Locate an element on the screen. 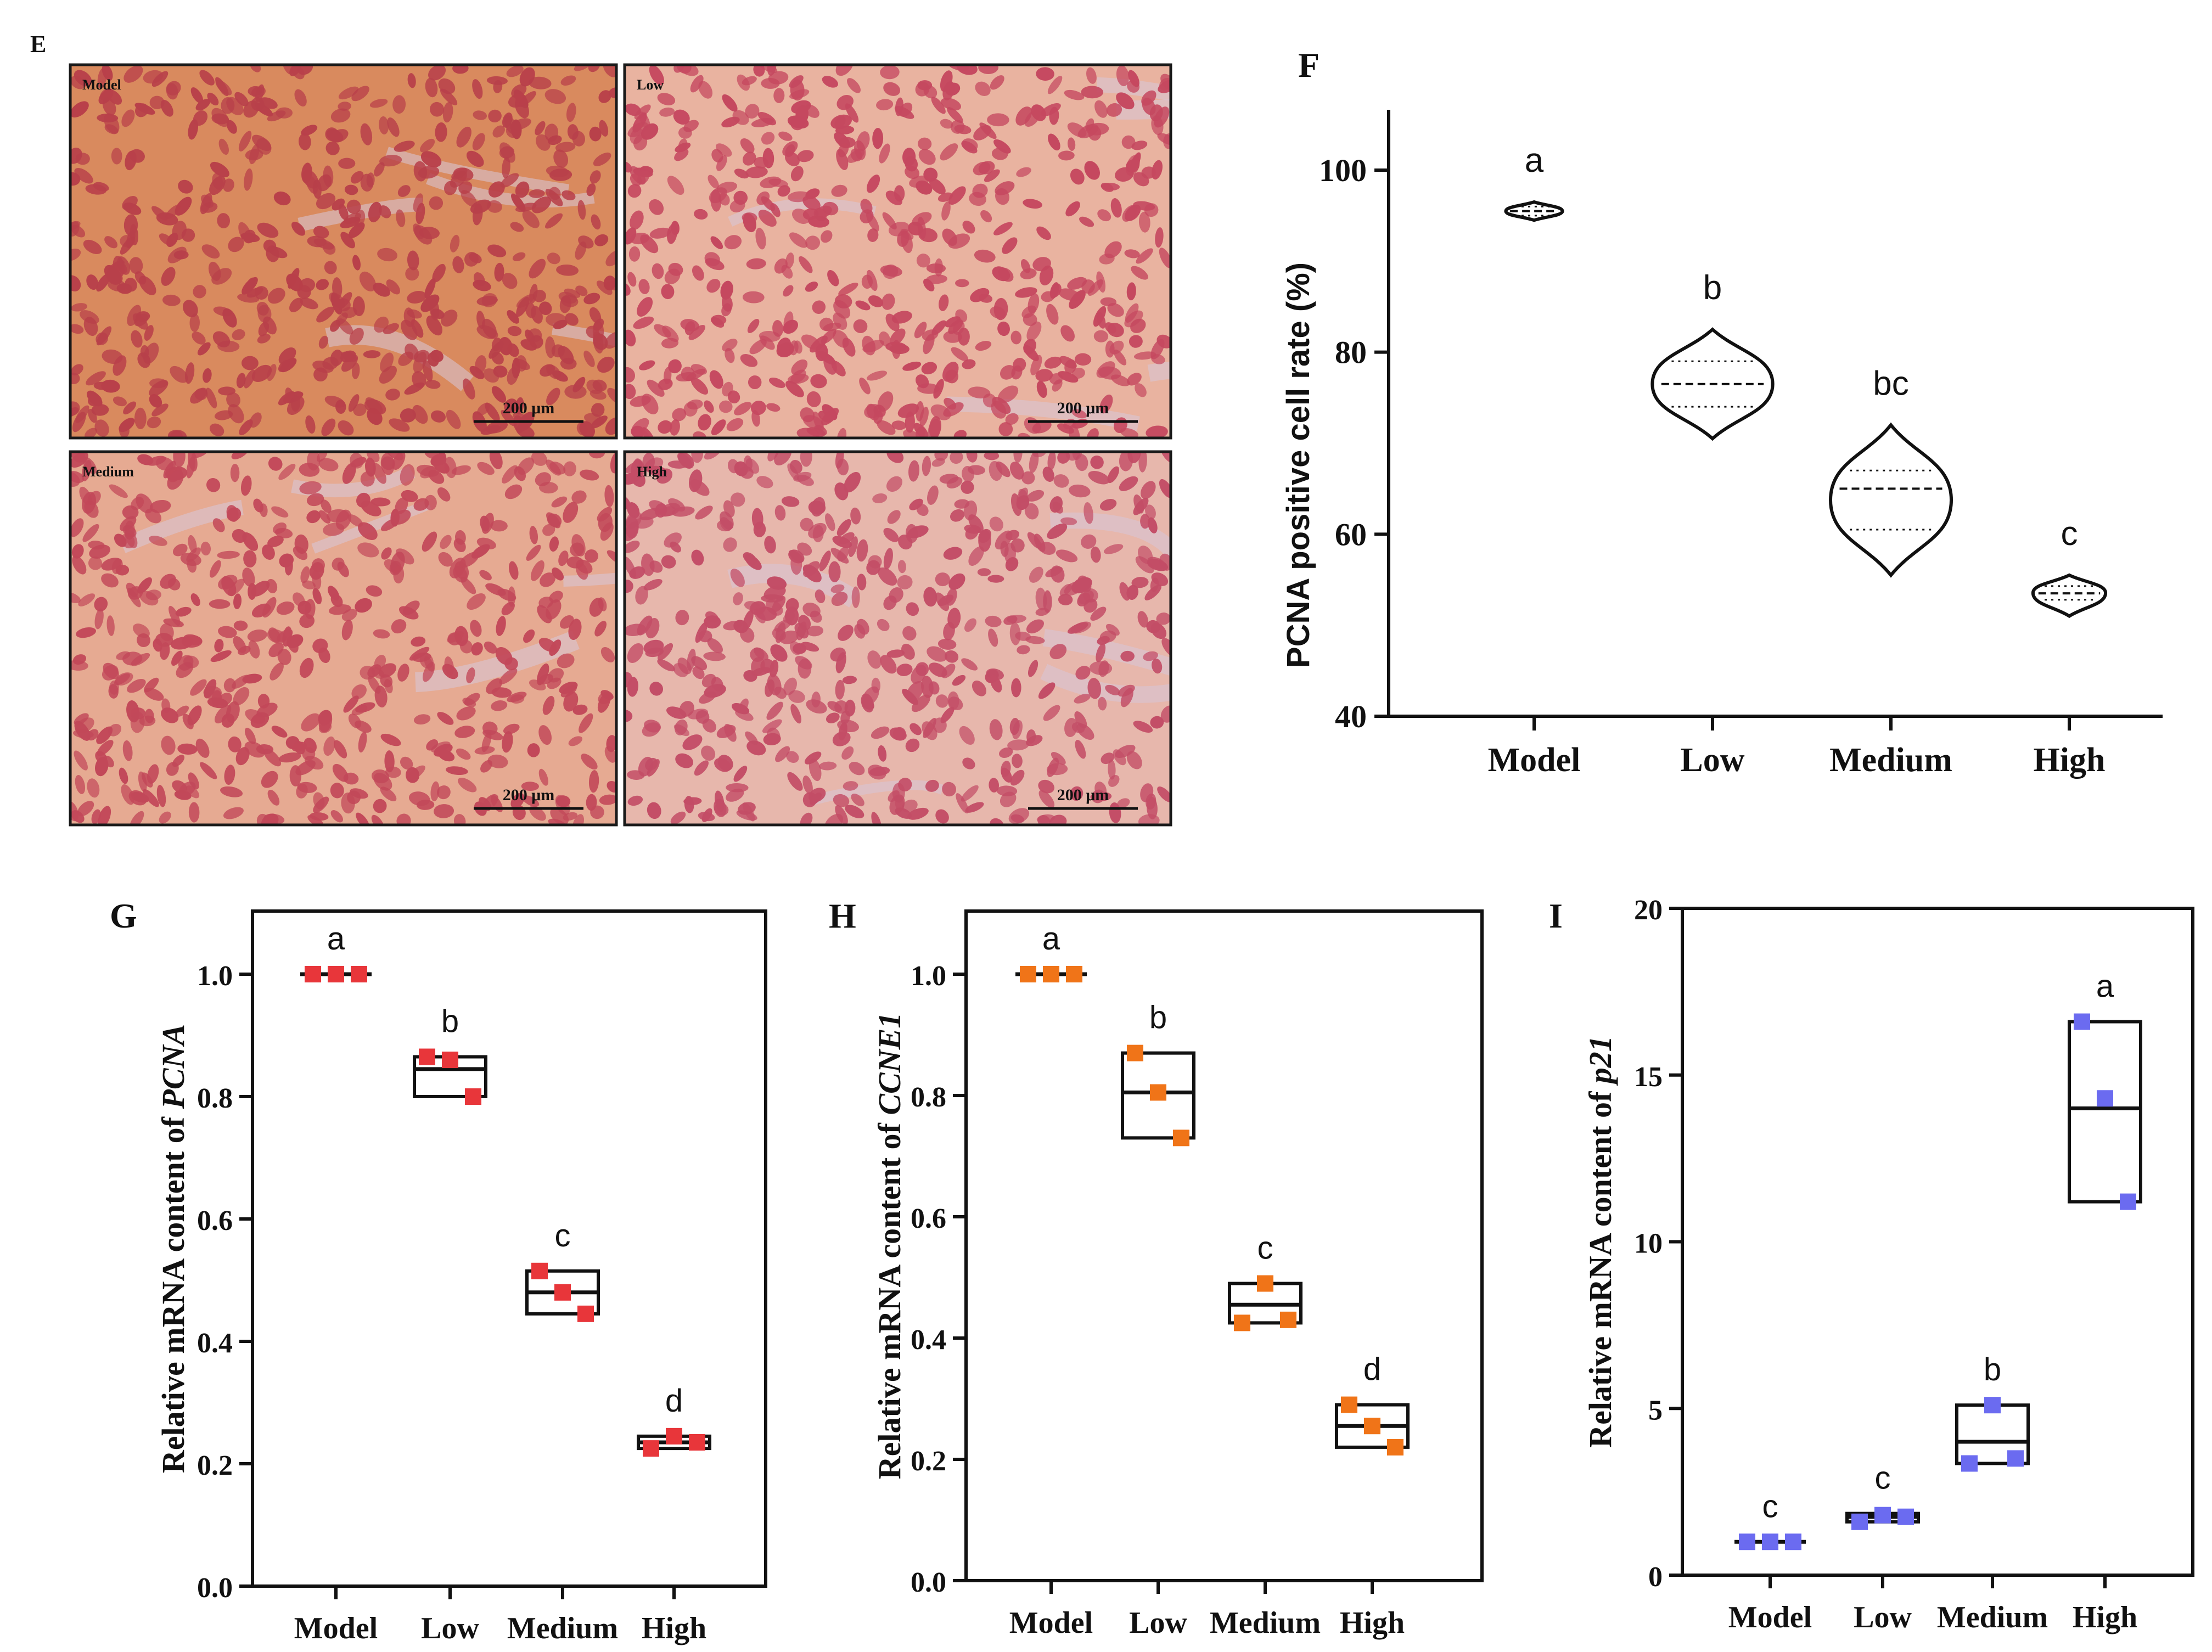 This screenshot has height=1652, width=2212. y-tick-label: 0.6 is located at coordinates (215, 1221).